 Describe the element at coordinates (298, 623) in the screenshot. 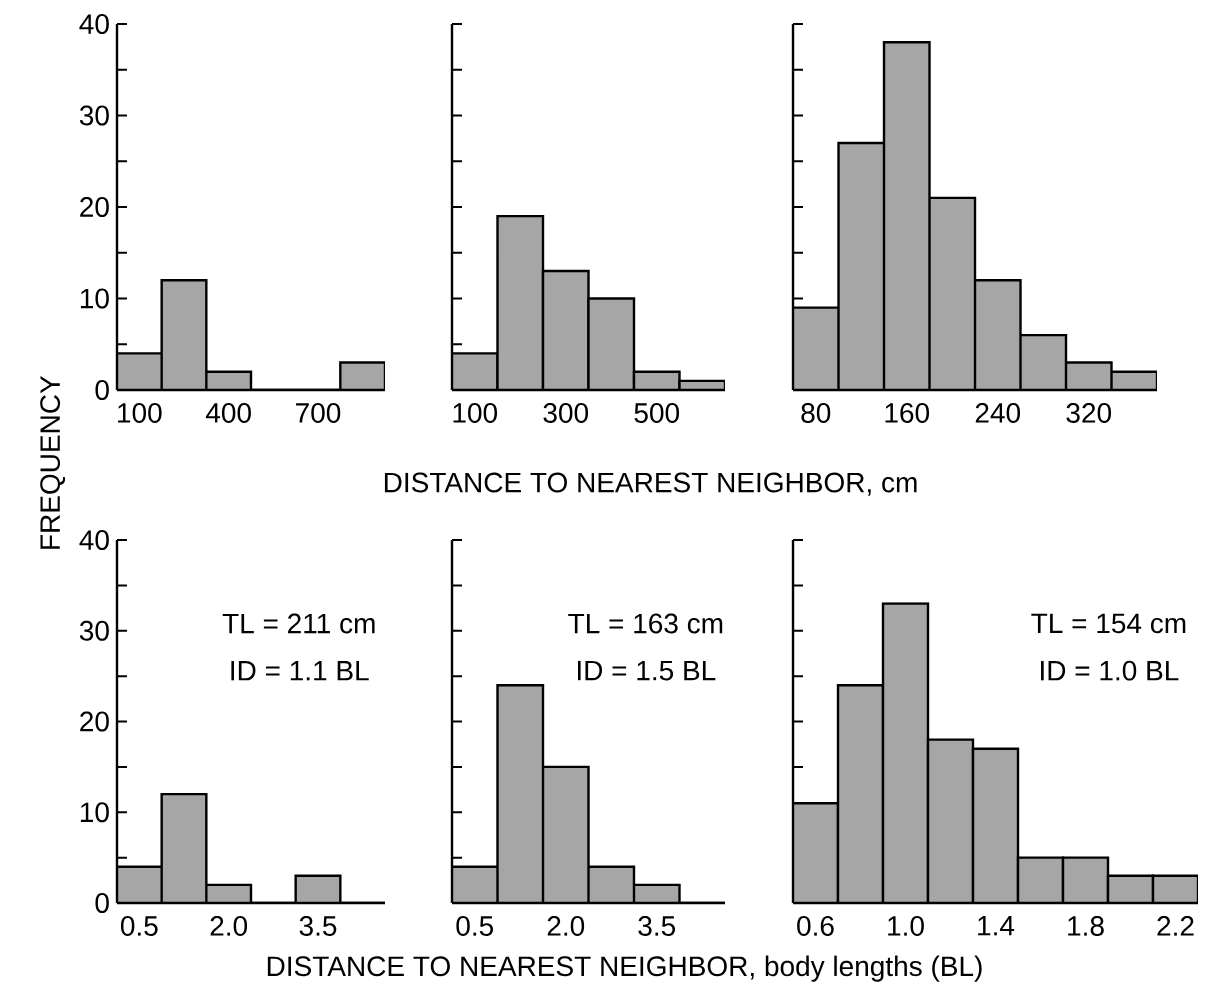

I see `annotation: TL = 211 cm` at that location.